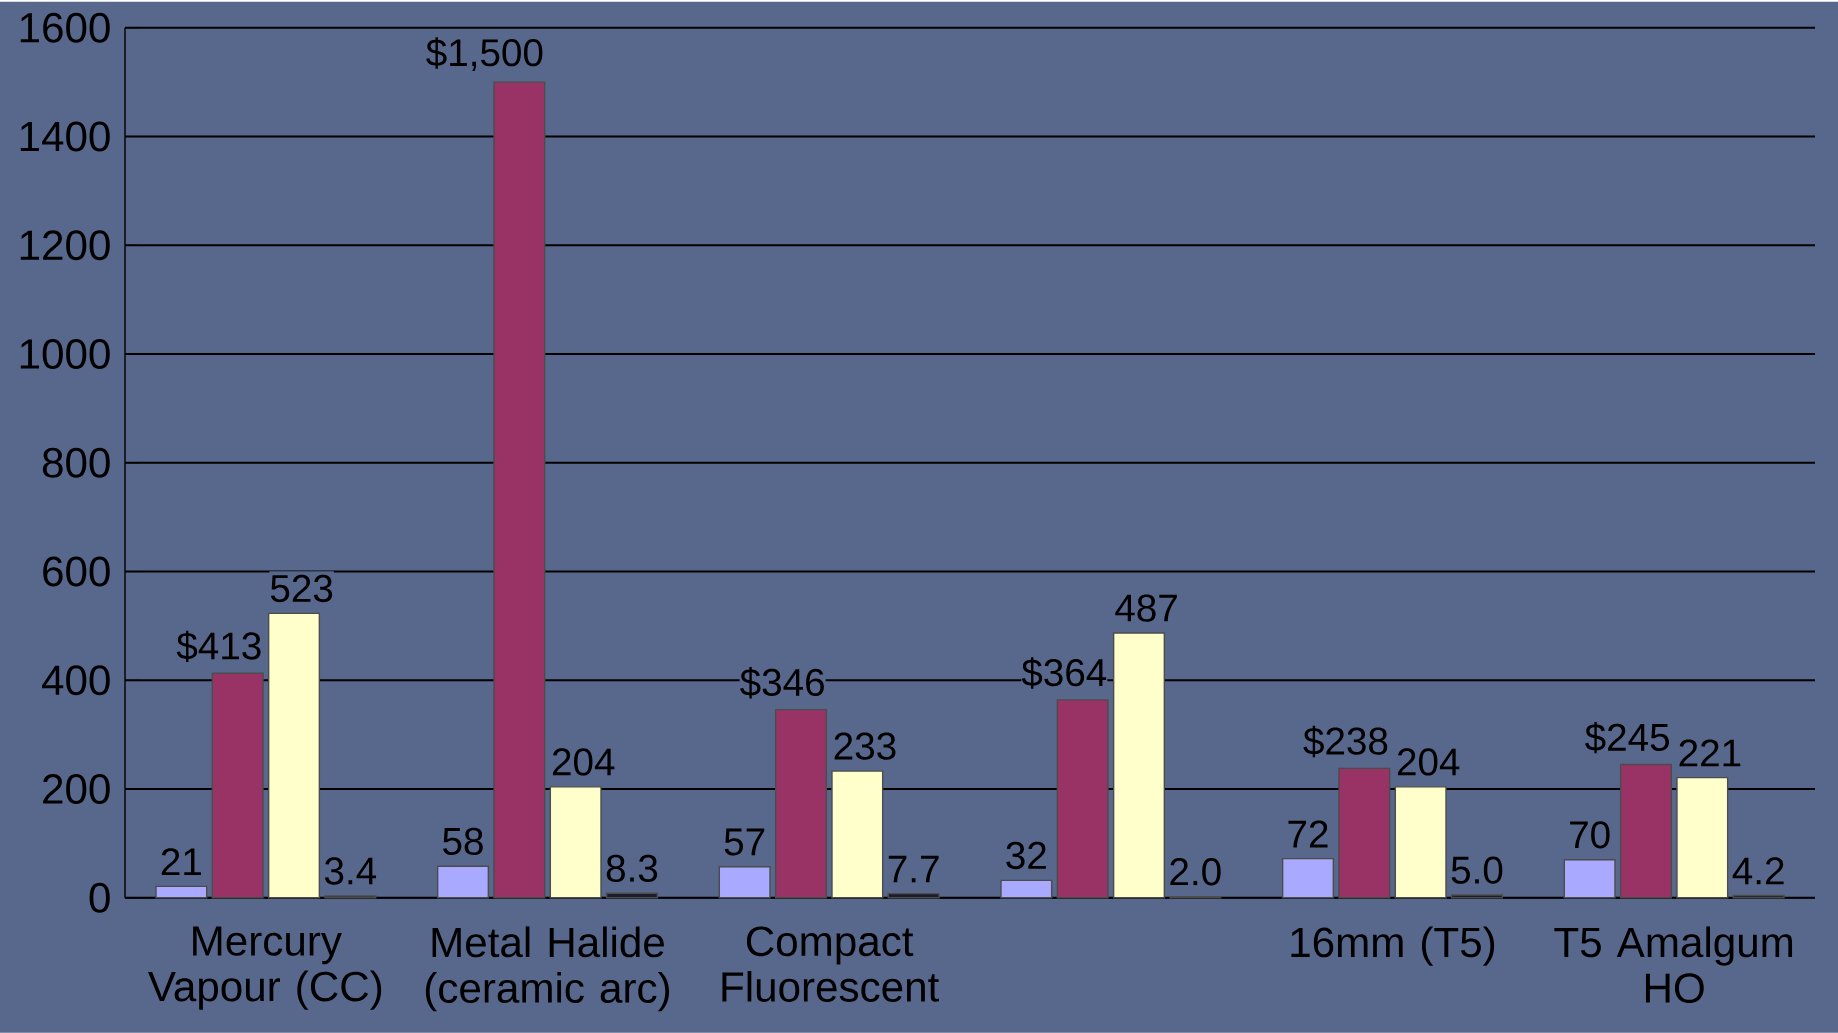 This screenshot has width=1838, height=1033. What do you see at coordinates (1590, 835) in the screenshot?
I see `data-label: 70` at bounding box center [1590, 835].